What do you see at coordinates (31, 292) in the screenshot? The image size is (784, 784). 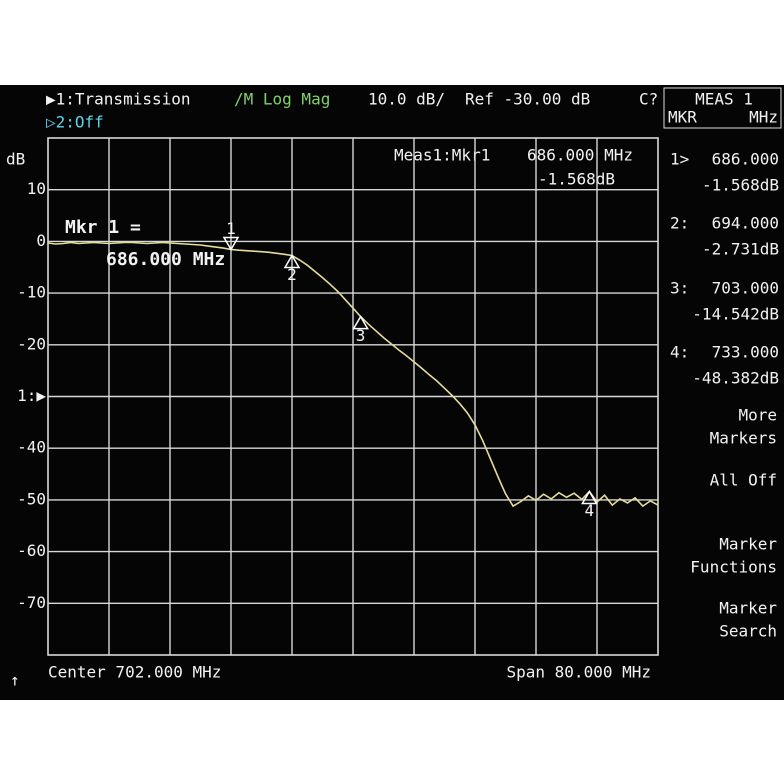 I see `y-tick-label: -10` at bounding box center [31, 292].